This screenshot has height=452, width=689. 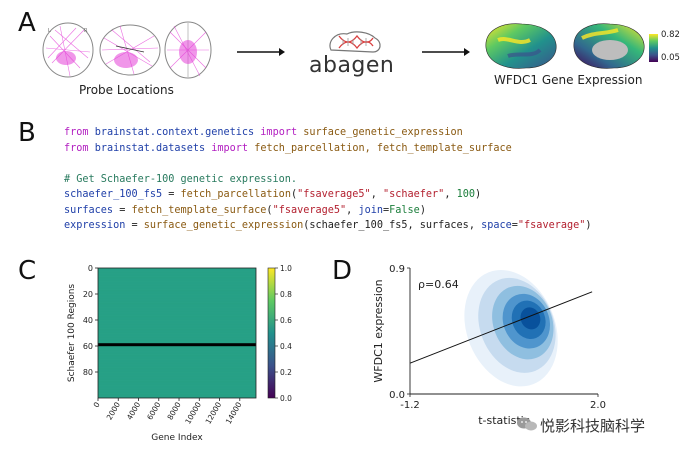 I want to click on heatmap-ytick-label: 0, so click(x=90, y=268).